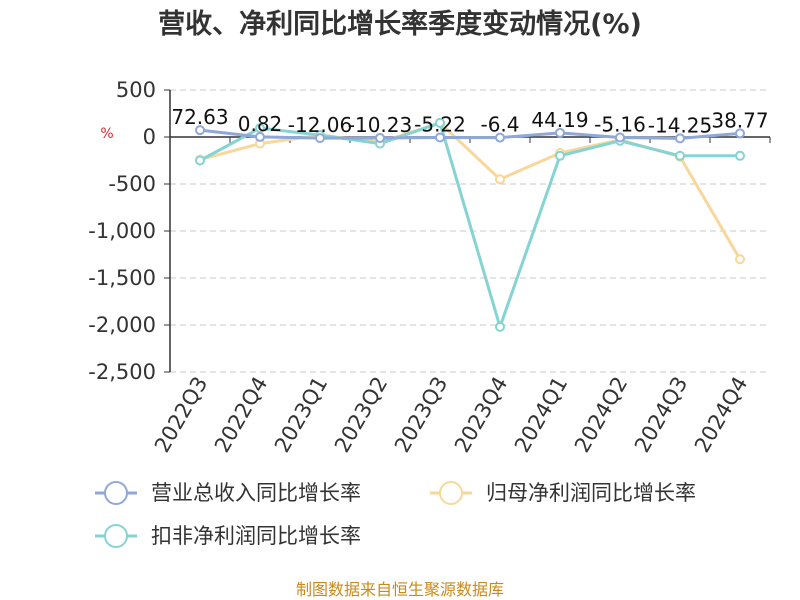 This screenshot has width=800, height=600. Describe the element at coordinates (320, 125) in the screenshot. I see `data-label: -12.06` at that location.